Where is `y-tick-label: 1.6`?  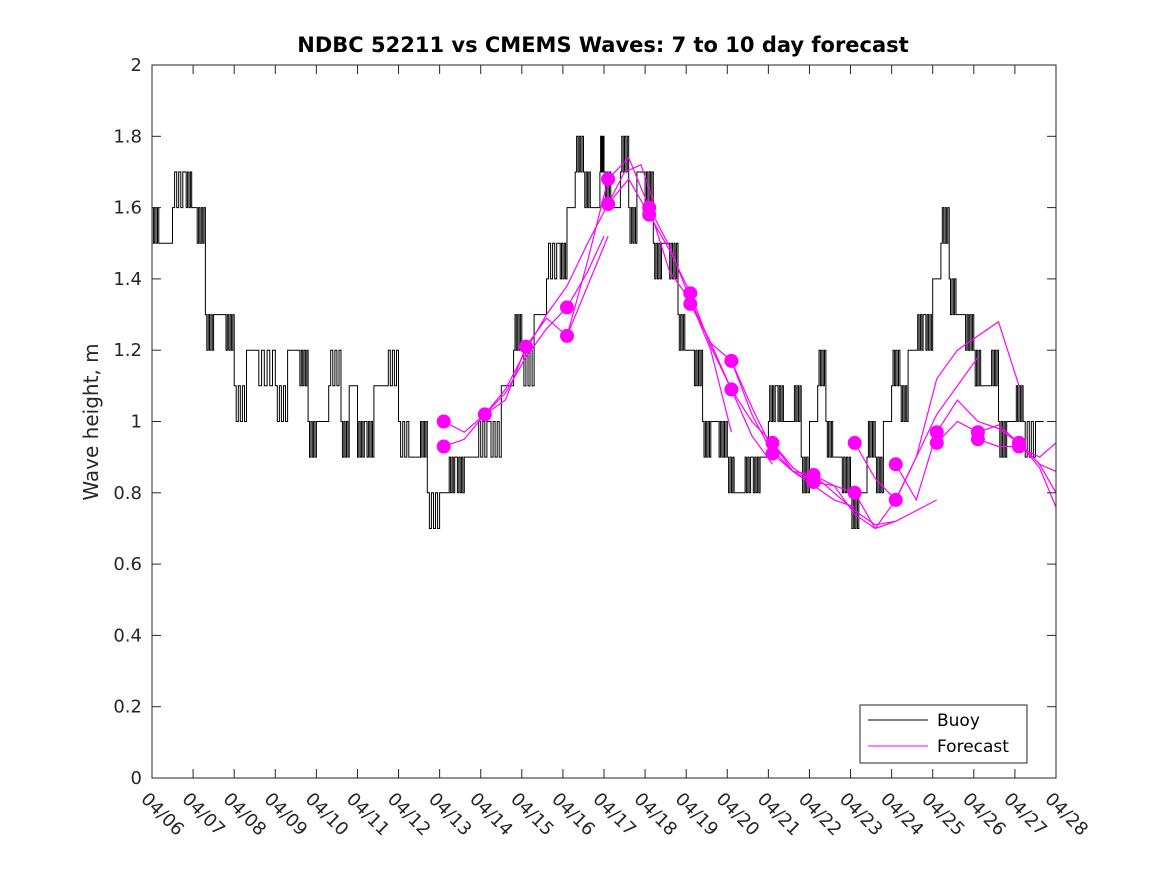 y-tick-label: 1.6 is located at coordinates (127, 208).